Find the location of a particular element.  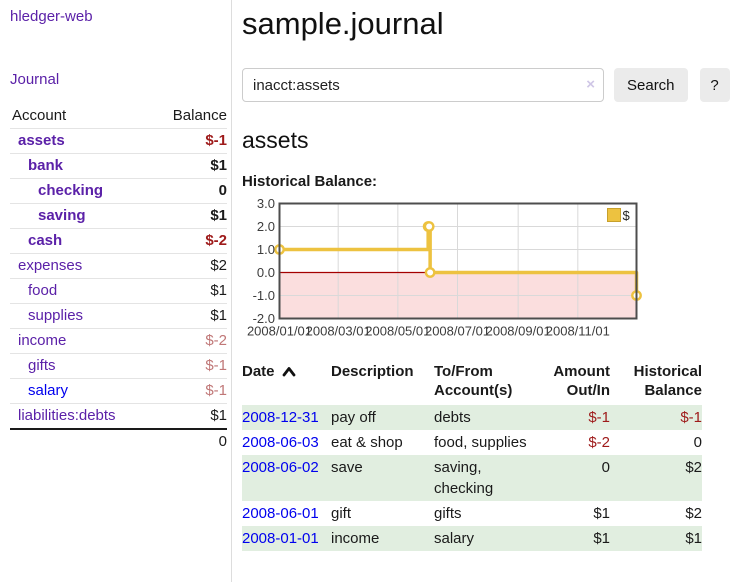

register-accounts: food, supplies is located at coordinates (480, 442).